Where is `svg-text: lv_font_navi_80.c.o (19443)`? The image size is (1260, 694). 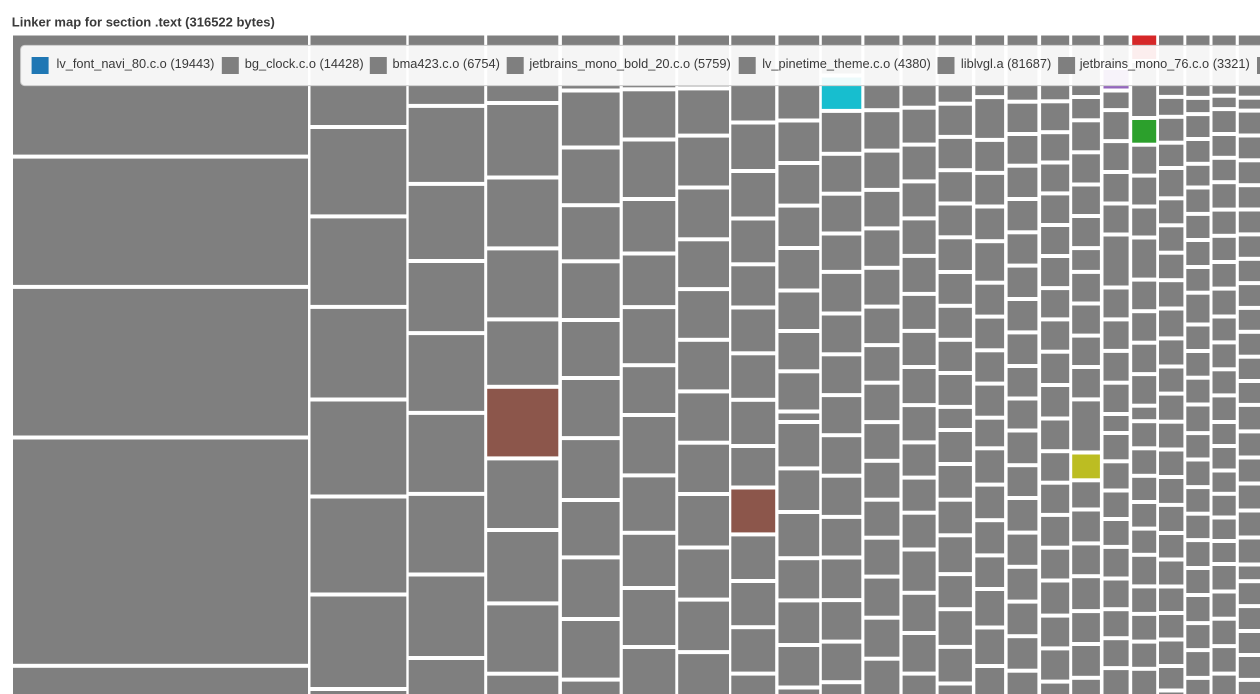 svg-text: lv_font_navi_80.c.o (19443) is located at coordinates (136, 63).